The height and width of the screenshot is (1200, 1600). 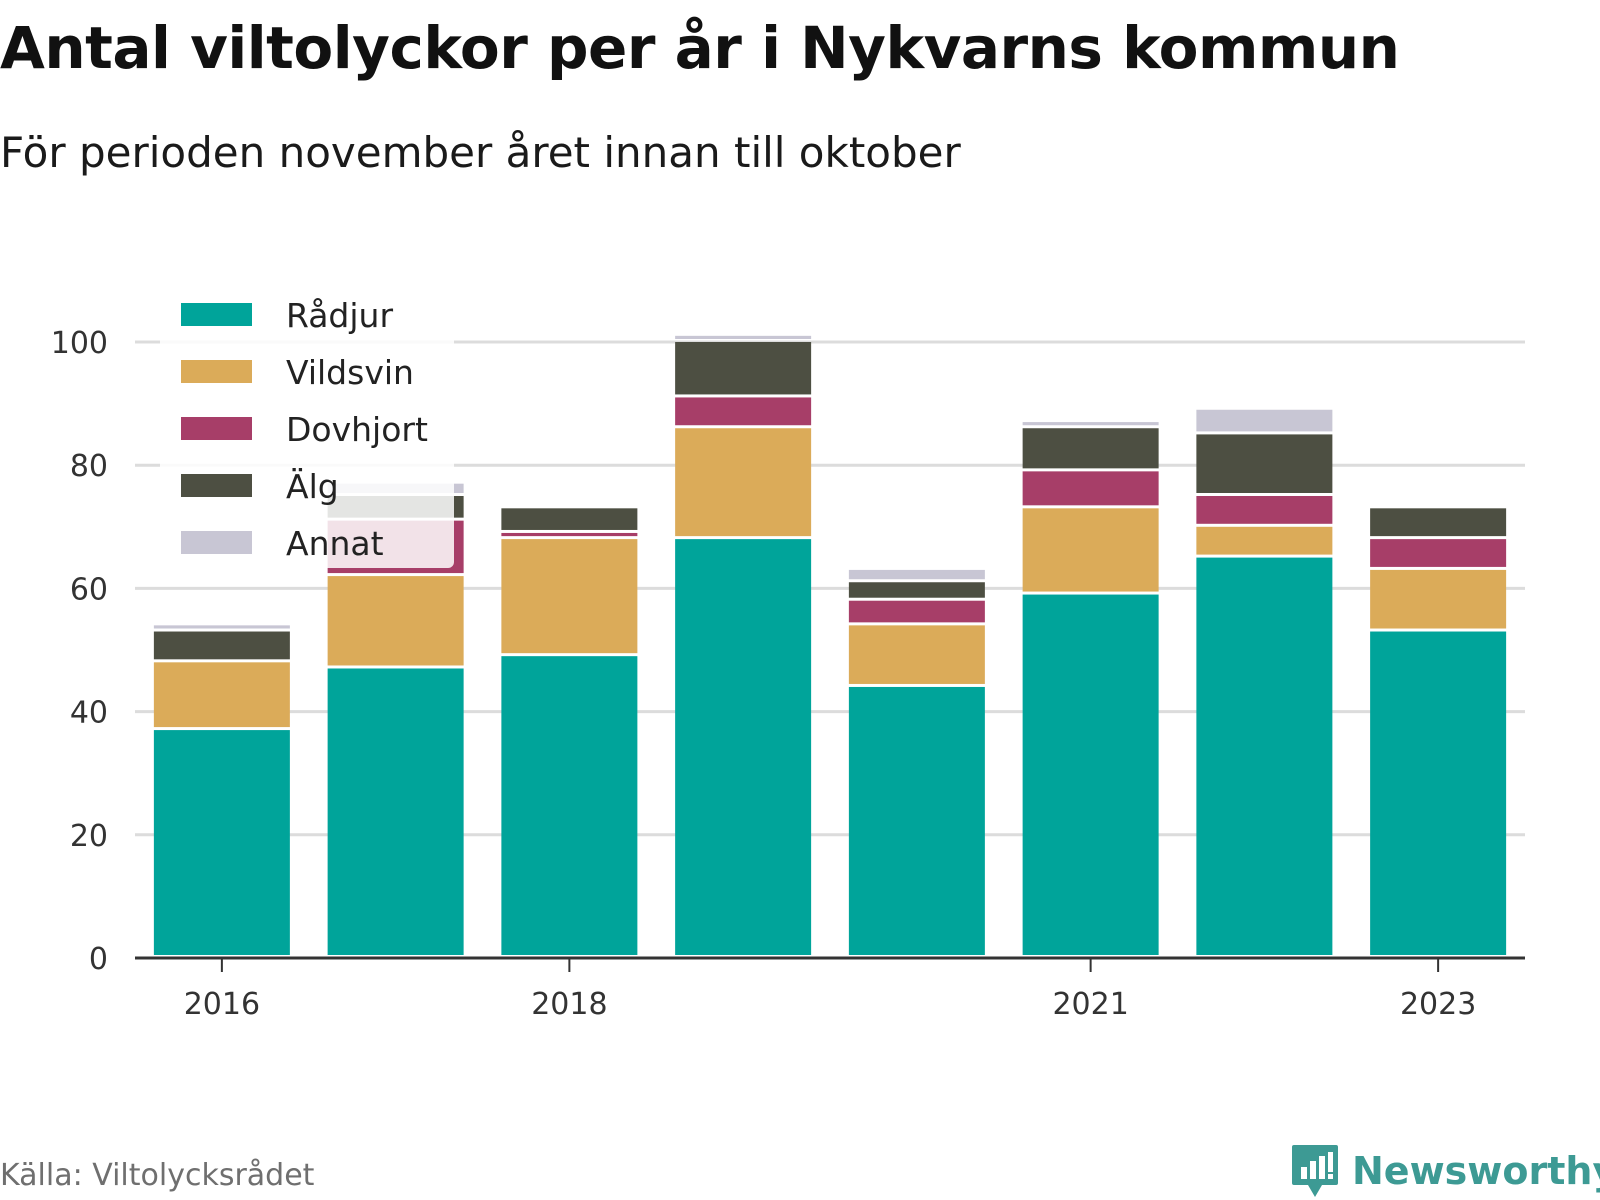 I want to click on legend-label: Rådjur, so click(x=339, y=315).